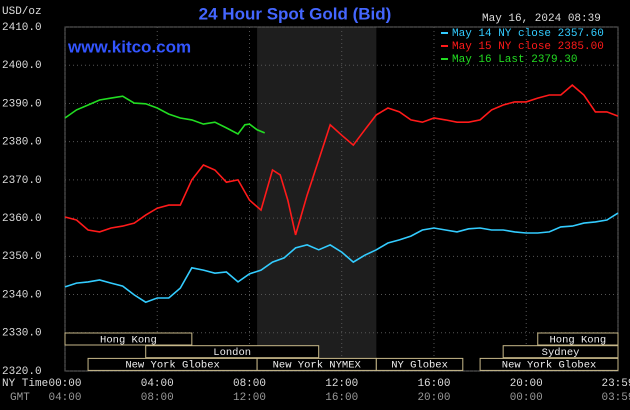 This screenshot has width=630, height=410. Describe the element at coordinates (165, 115) in the screenshot. I see `series-line` at that location.